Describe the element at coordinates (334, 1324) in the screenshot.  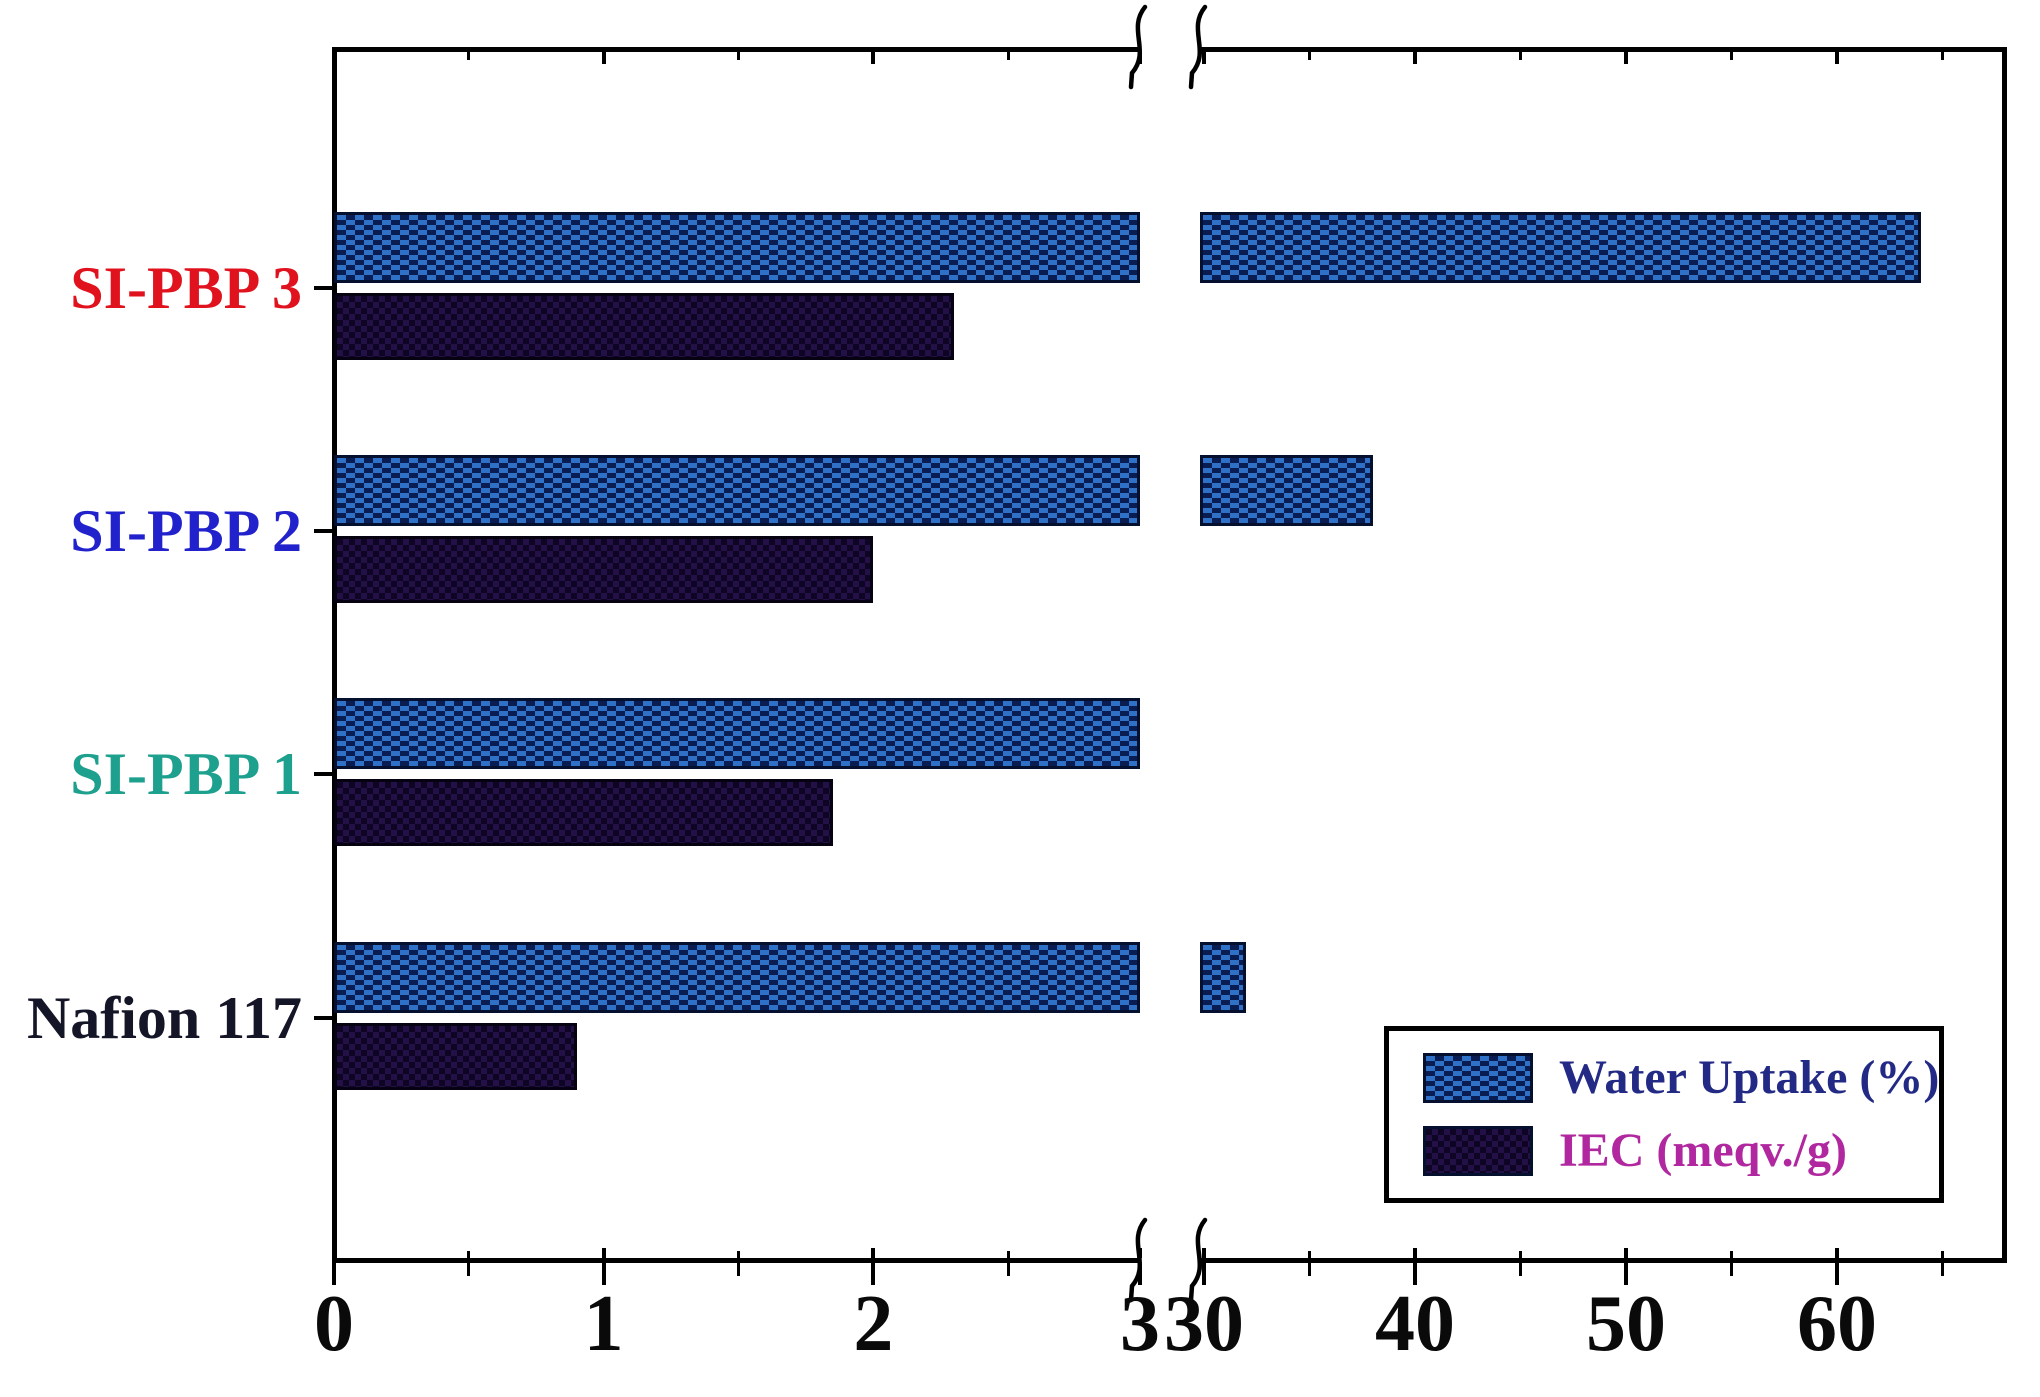
I see `x-tick-label-0: 0` at that location.